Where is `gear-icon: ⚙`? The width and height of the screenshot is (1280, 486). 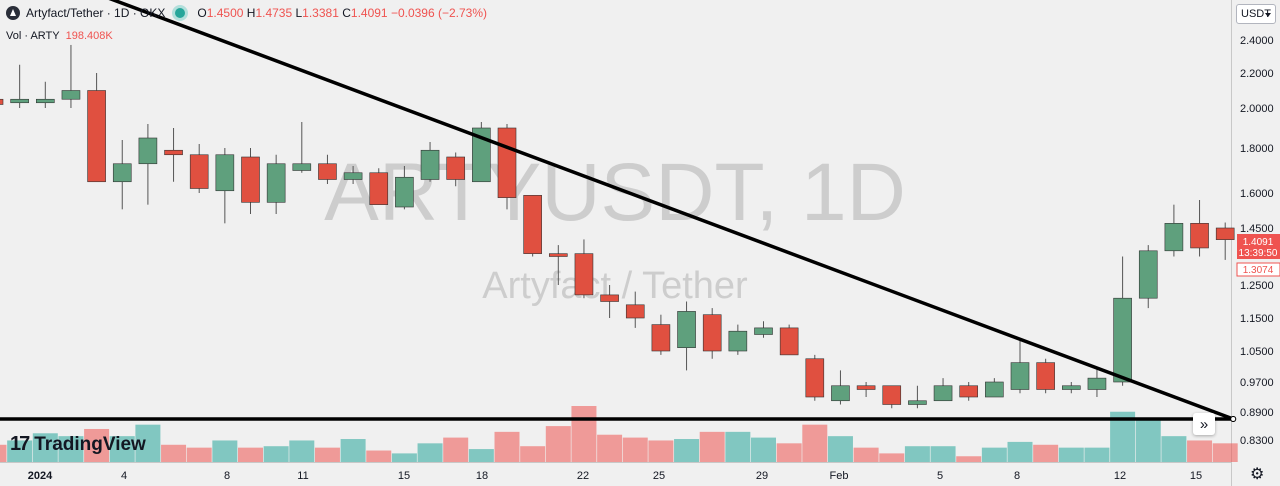
gear-icon: ⚙ is located at coordinates (1257, 474).